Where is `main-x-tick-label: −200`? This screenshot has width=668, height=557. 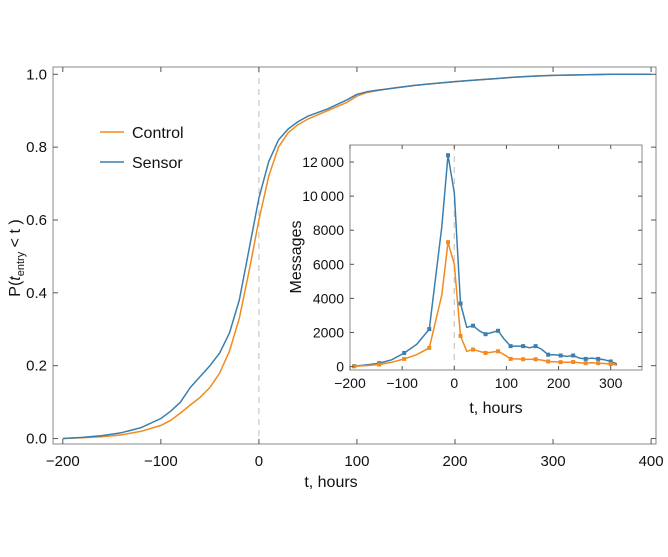 main-x-tick-label: −200 is located at coordinates (63, 461).